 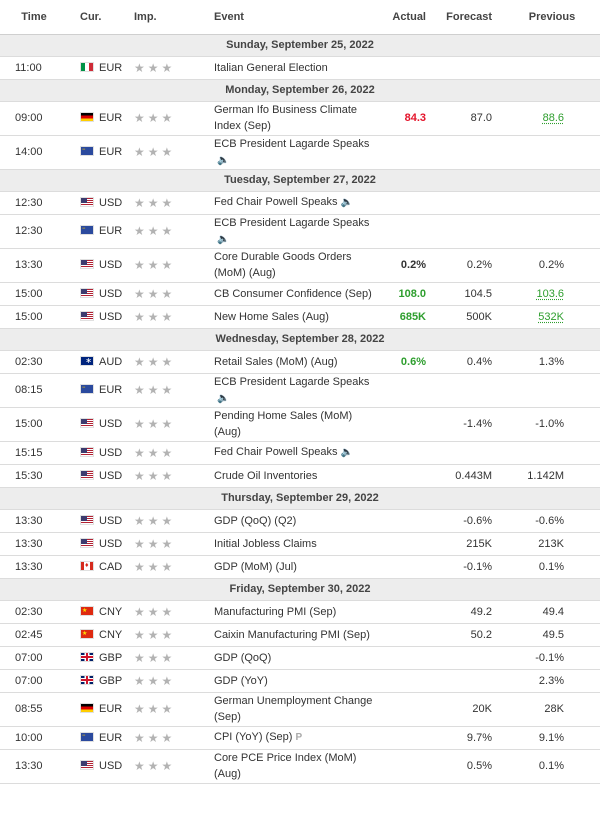 I want to click on previous-value-text: 532K, so click(x=551, y=316).